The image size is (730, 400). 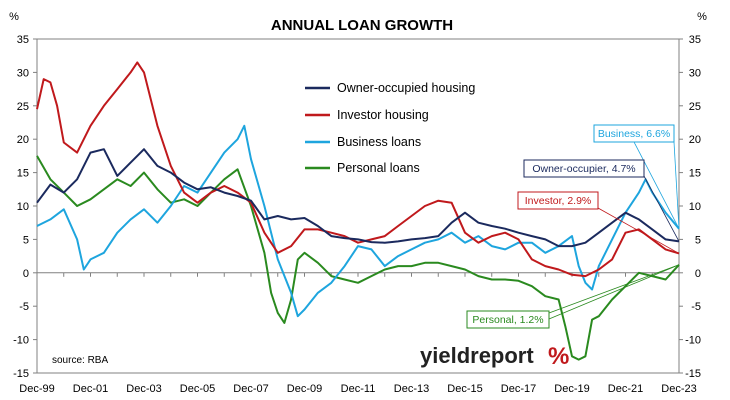 What do you see at coordinates (378, 168) in the screenshot?
I see `legend-label-personal: Personal loans` at bounding box center [378, 168].